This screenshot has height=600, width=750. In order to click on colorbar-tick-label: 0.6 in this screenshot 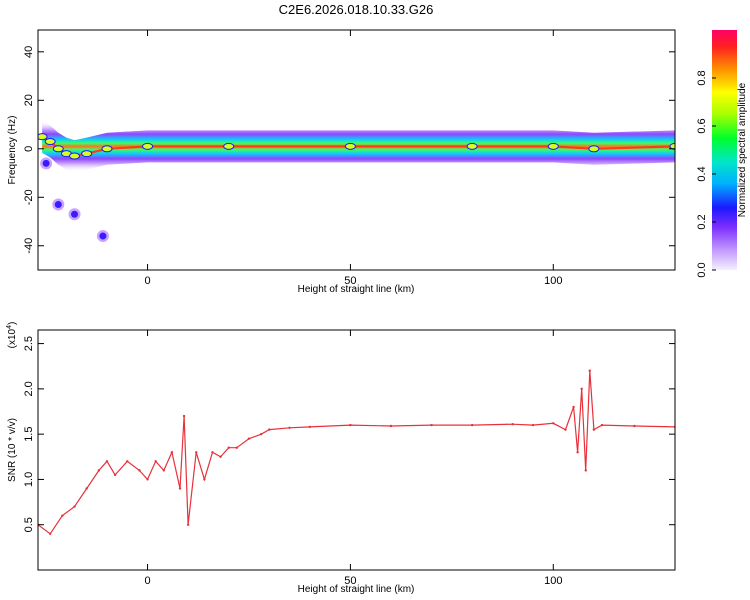, I will do `click(702, 125)`.